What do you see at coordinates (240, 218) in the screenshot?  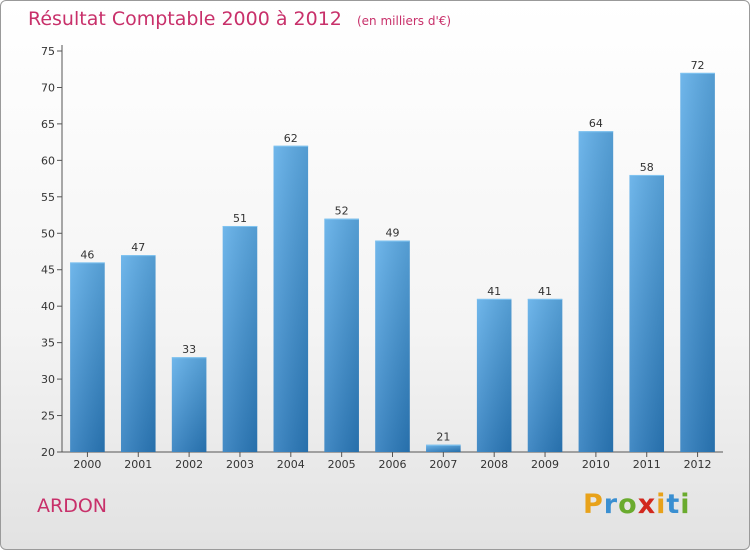 I see `bar-value-label: 51` at bounding box center [240, 218].